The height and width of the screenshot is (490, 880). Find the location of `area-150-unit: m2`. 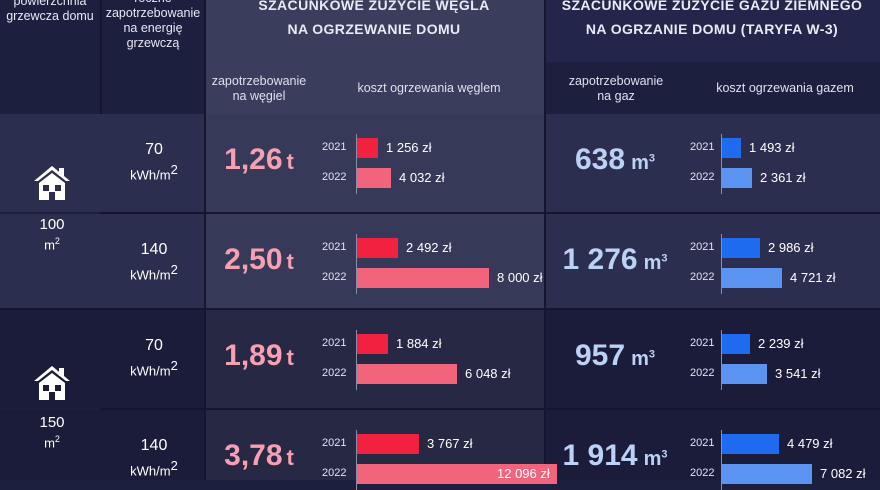

area-150-unit: m2 is located at coordinates (52, 442).